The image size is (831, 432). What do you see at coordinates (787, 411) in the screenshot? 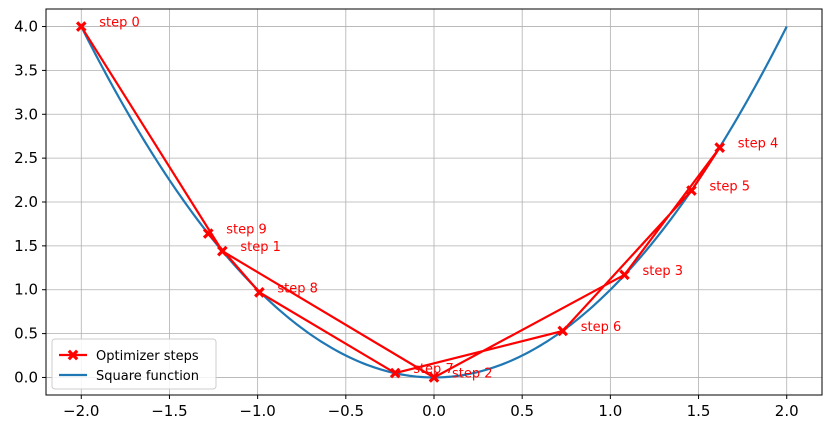
I see `x-tick-label: 2.0` at bounding box center [787, 411].